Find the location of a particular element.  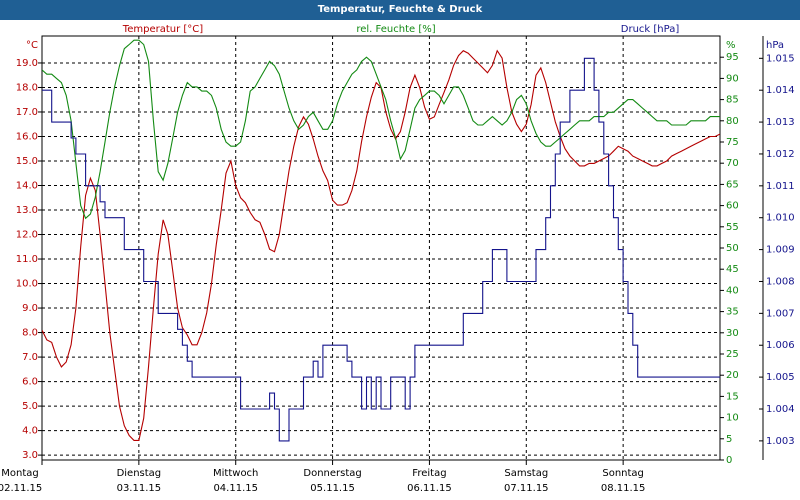

x-day-label: Sonntag is located at coordinates (623, 473).